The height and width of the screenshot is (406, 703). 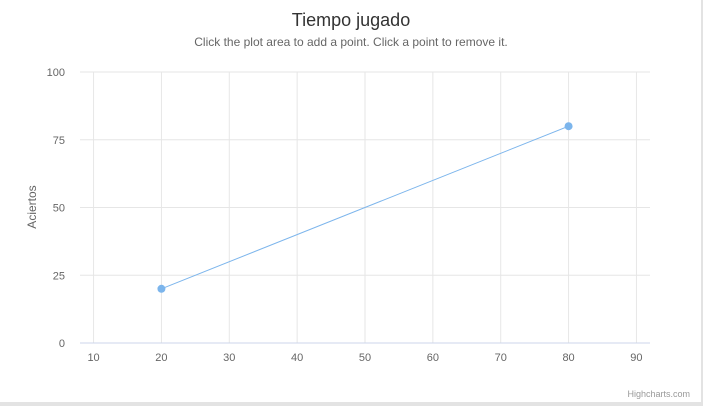 What do you see at coordinates (59, 209) in the screenshot?
I see `y-tick-label: 50` at bounding box center [59, 209].